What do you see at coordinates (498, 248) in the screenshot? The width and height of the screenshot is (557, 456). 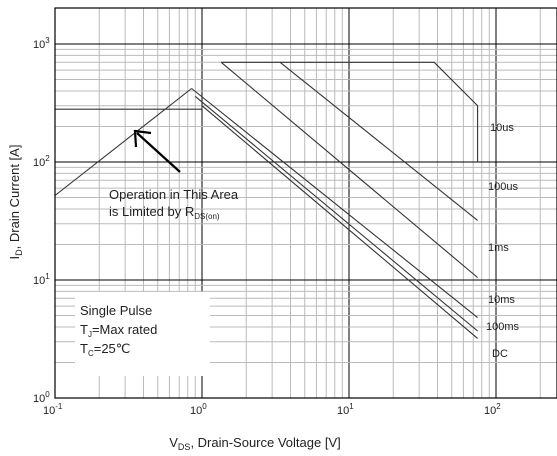 I see `series-label-1ms: 1ms` at bounding box center [498, 248].